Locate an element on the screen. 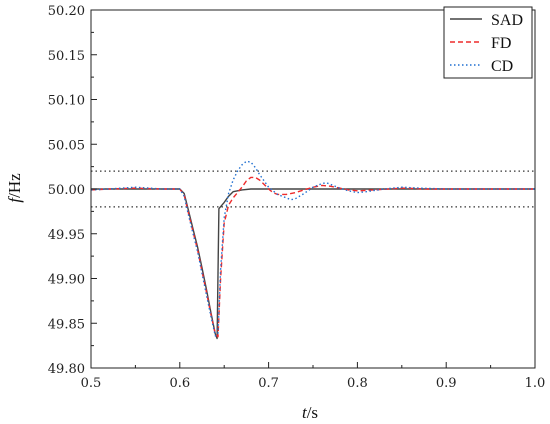 Image resolution: width=550 pixels, height=424 pixels. x-tick-label: 0.8 is located at coordinates (357, 383).